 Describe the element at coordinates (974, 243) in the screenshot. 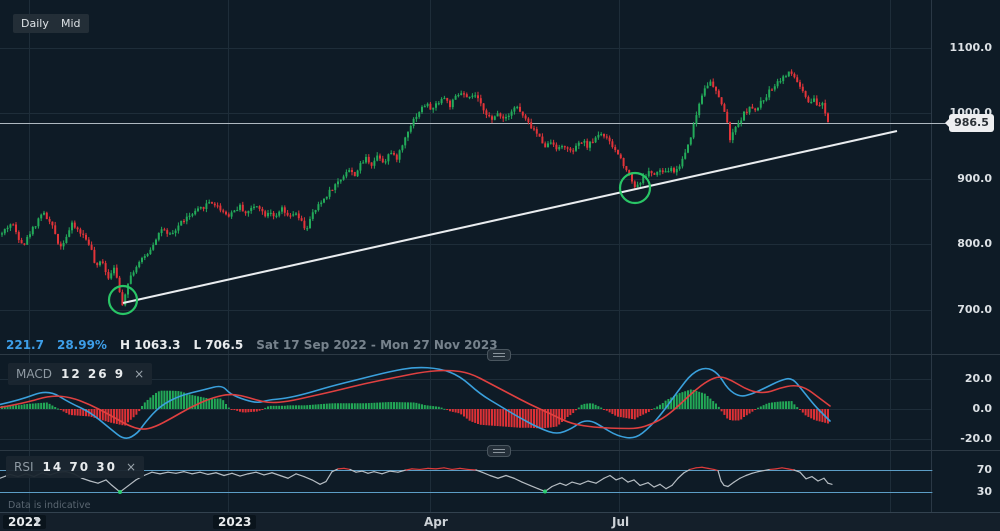

I see `price-axis-tick: 800.0` at that location.